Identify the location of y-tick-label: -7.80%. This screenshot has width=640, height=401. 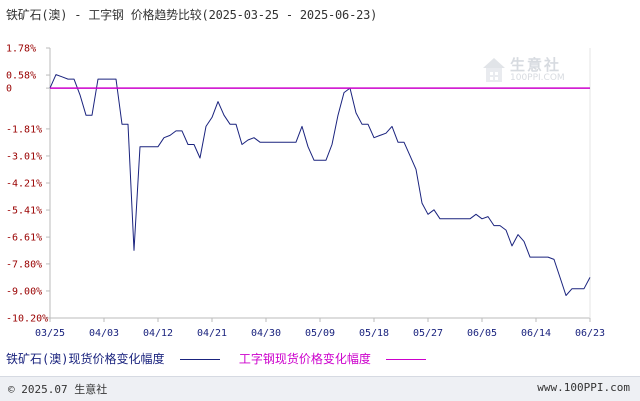
(24, 264).